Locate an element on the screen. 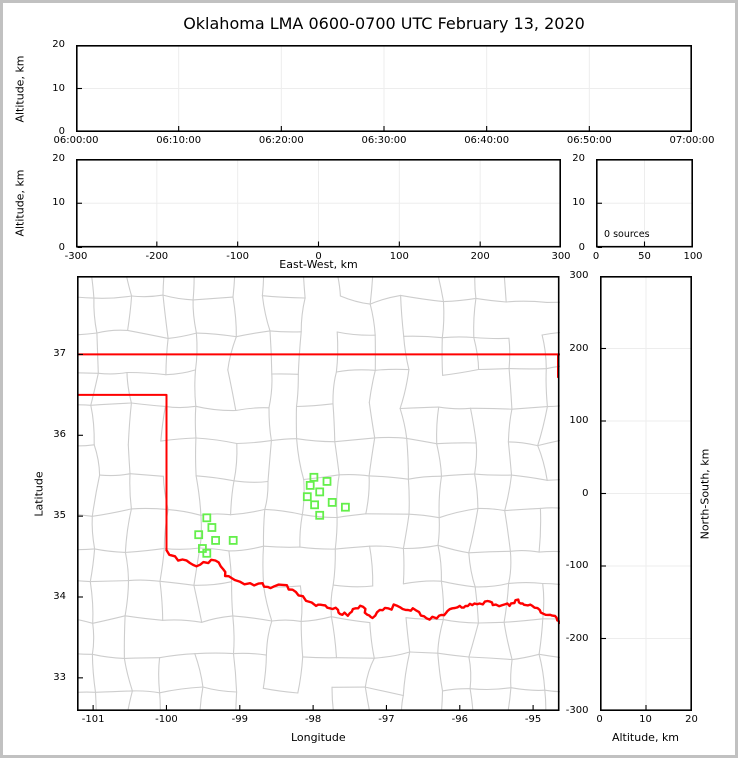 This screenshot has width=738, height=758. tick-label: 06:40:00 is located at coordinates (487, 140).